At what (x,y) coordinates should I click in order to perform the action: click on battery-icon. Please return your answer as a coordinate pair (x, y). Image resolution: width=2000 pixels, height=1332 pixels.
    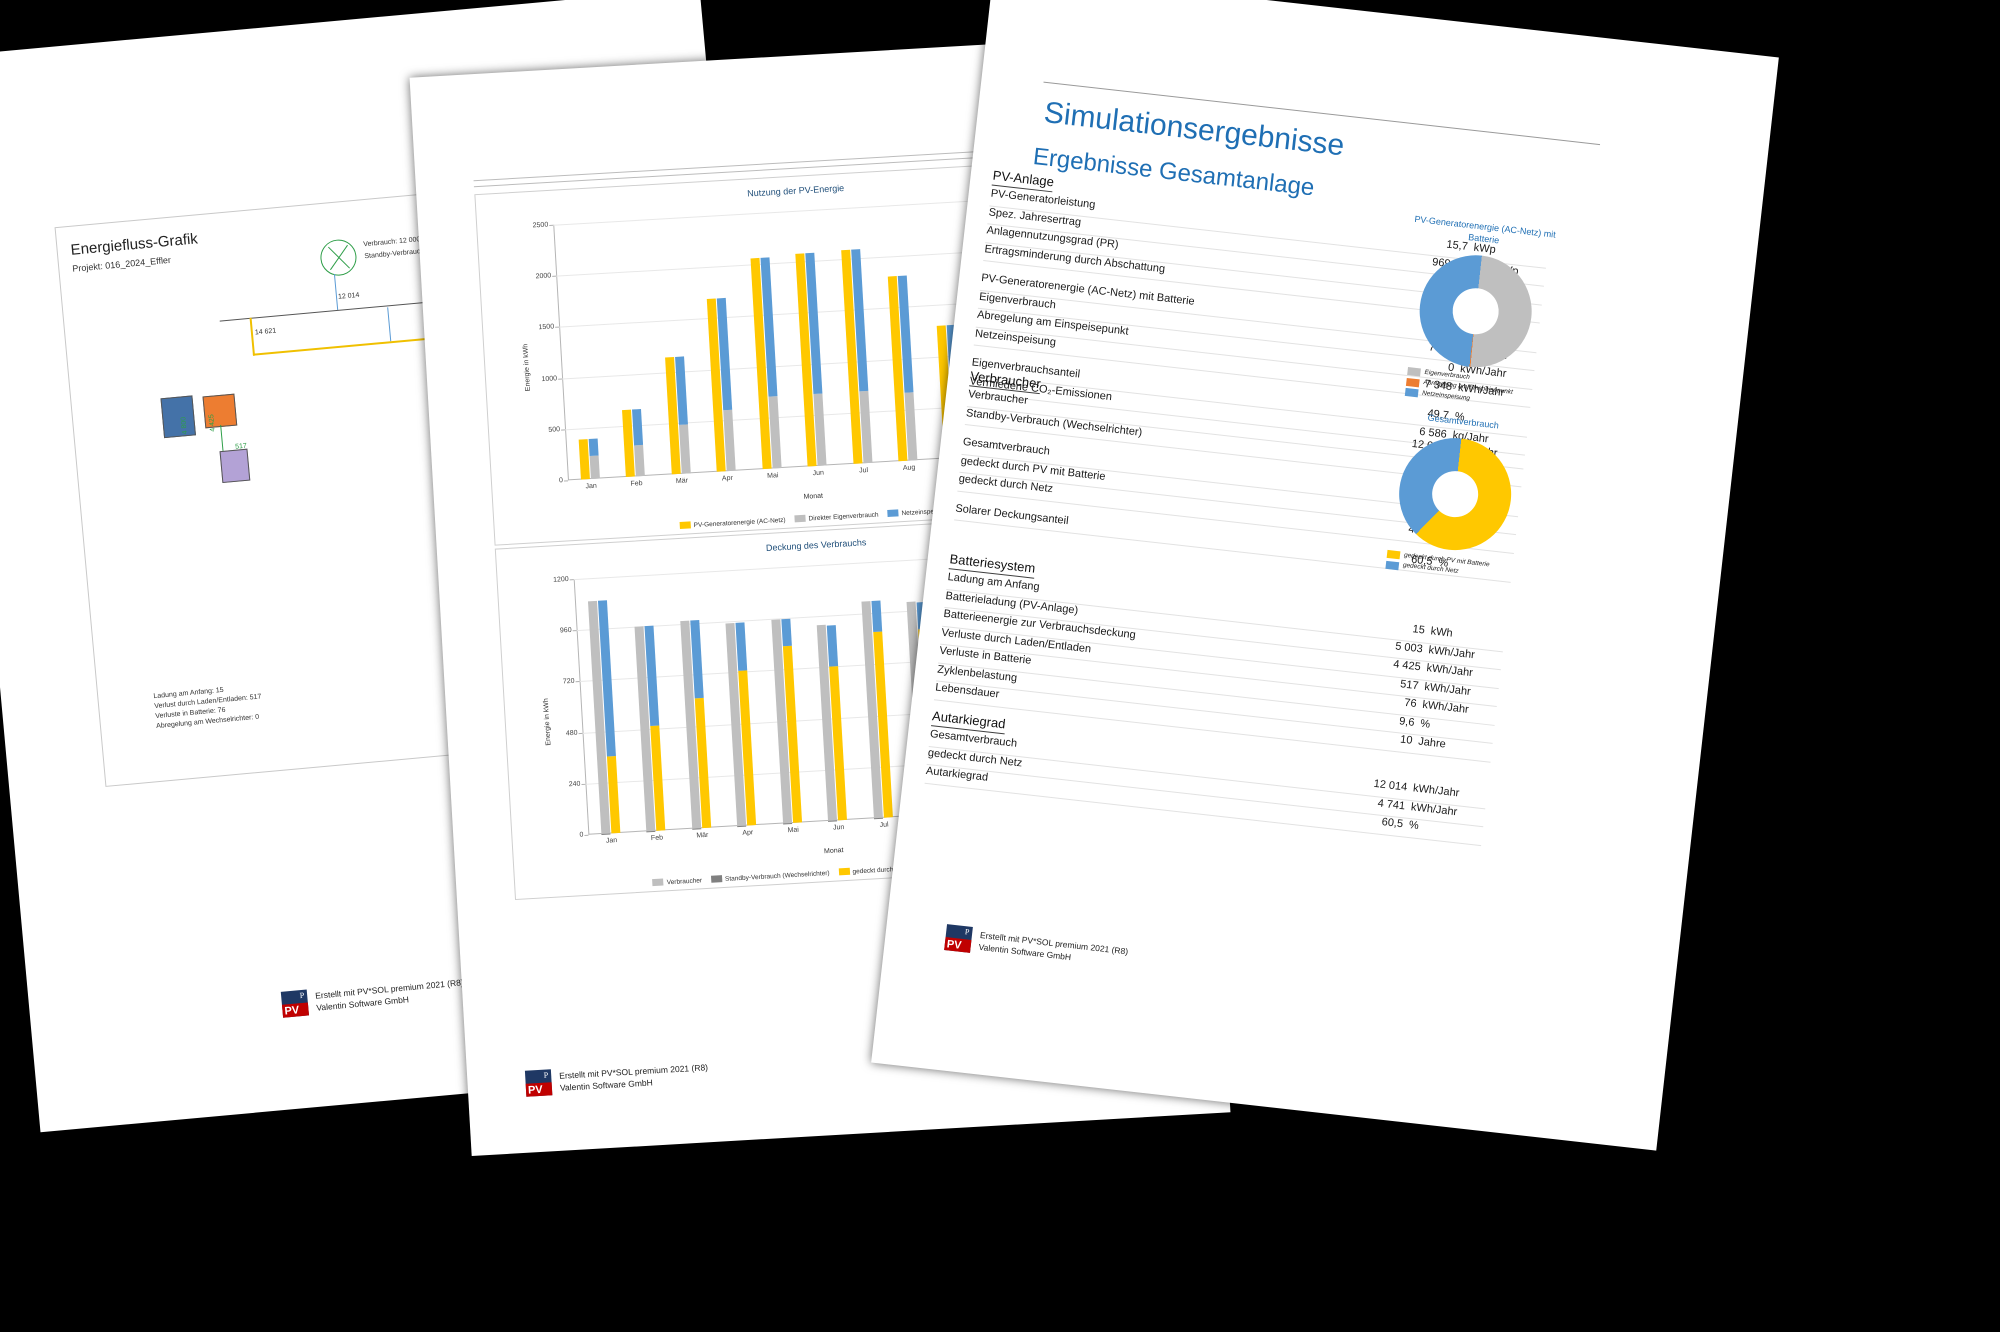
    Looking at the image, I should click on (235, 466).